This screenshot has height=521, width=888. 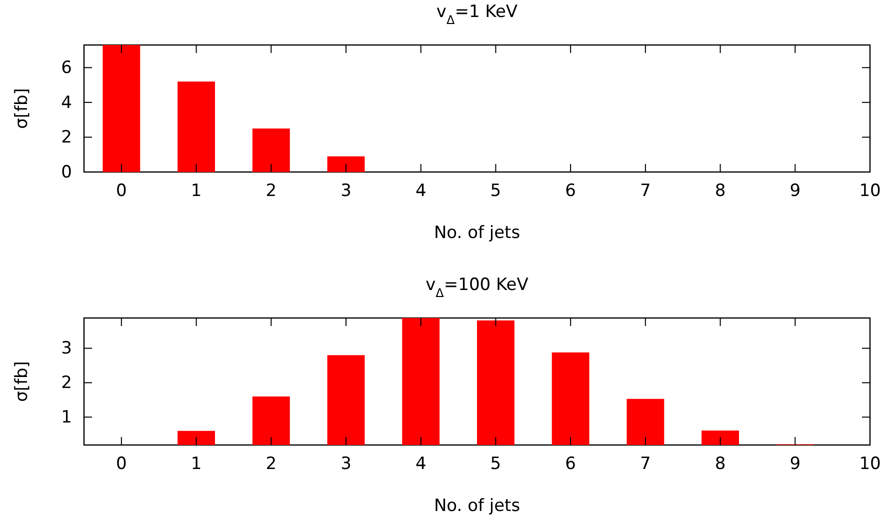 I want to click on chart-title: v$_{Δ}$=100 KeV, so click(x=477, y=287).